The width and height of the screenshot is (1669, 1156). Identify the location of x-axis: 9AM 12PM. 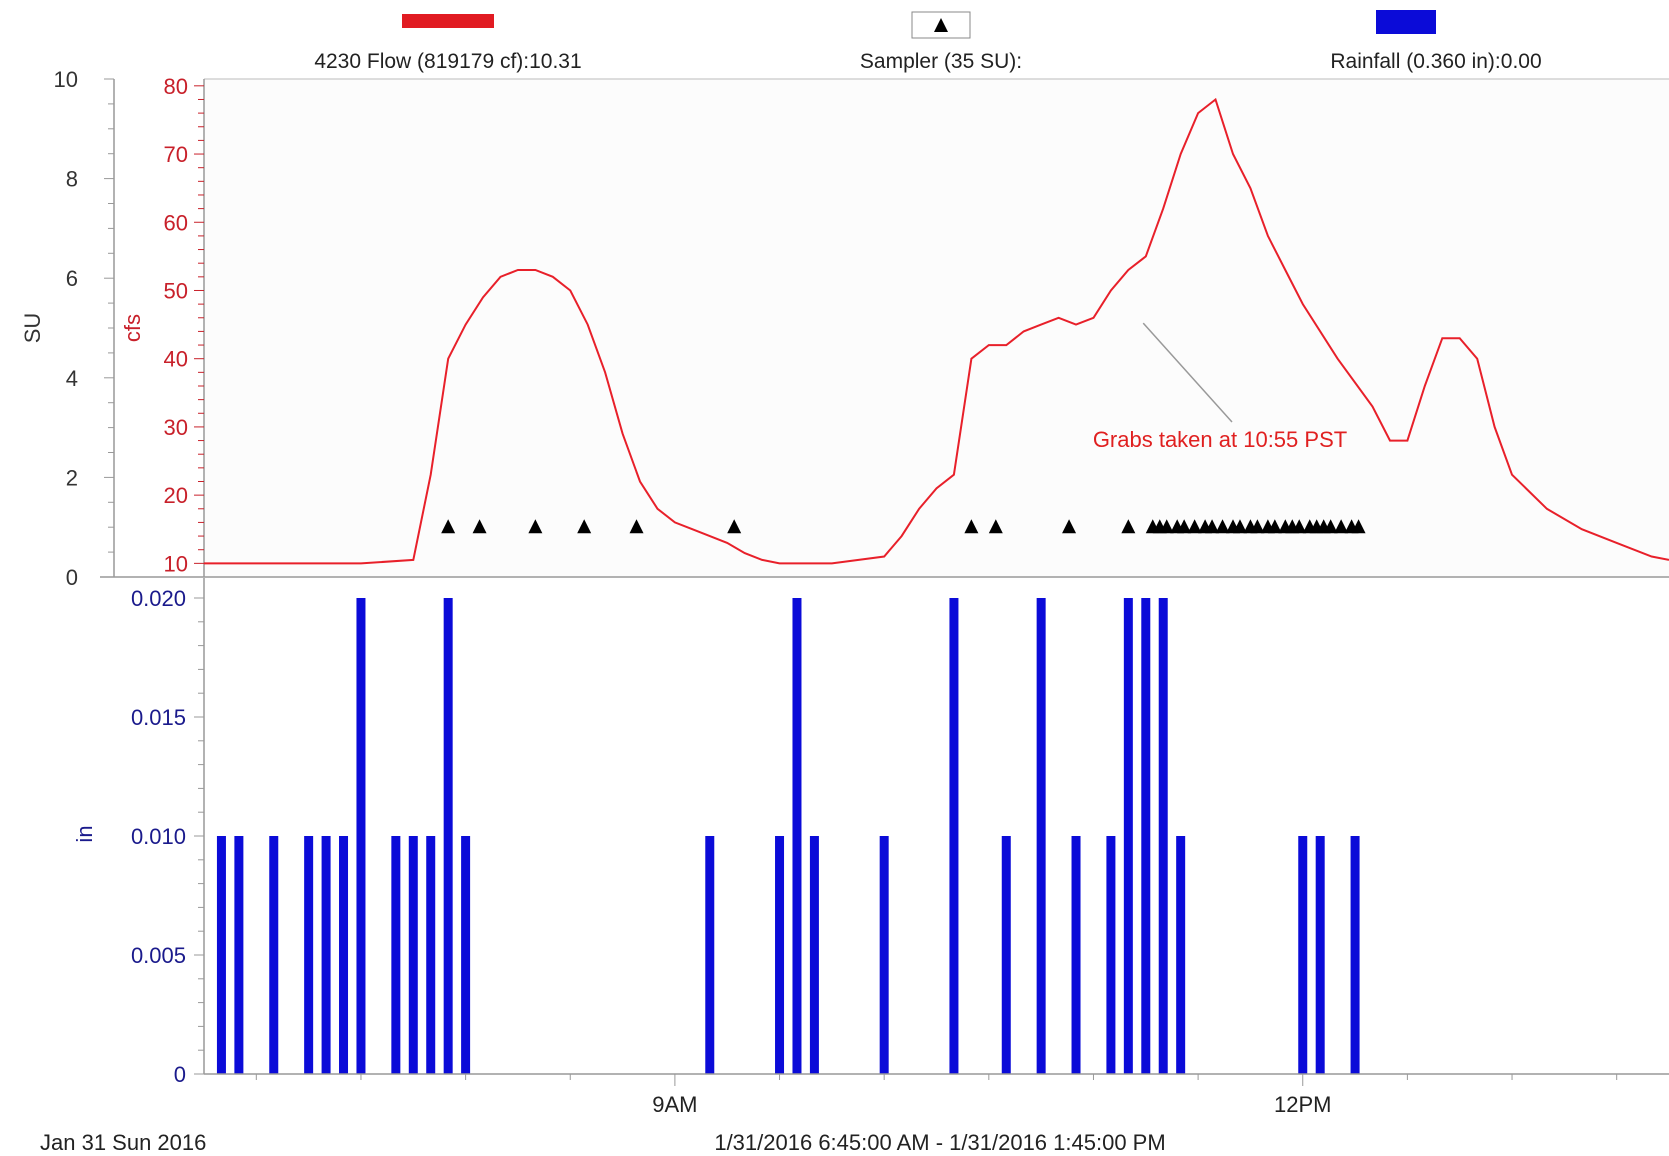
(936, 1095).